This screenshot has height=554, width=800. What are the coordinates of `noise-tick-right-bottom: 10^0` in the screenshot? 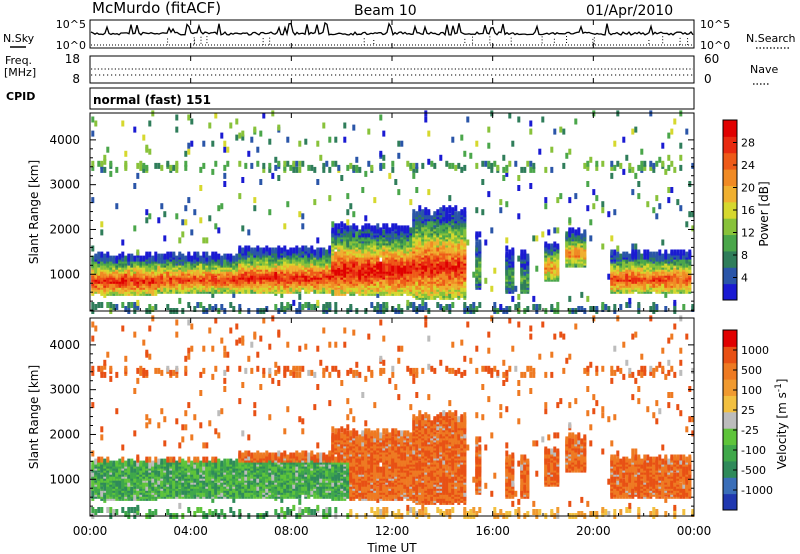 It's located at (715, 45).